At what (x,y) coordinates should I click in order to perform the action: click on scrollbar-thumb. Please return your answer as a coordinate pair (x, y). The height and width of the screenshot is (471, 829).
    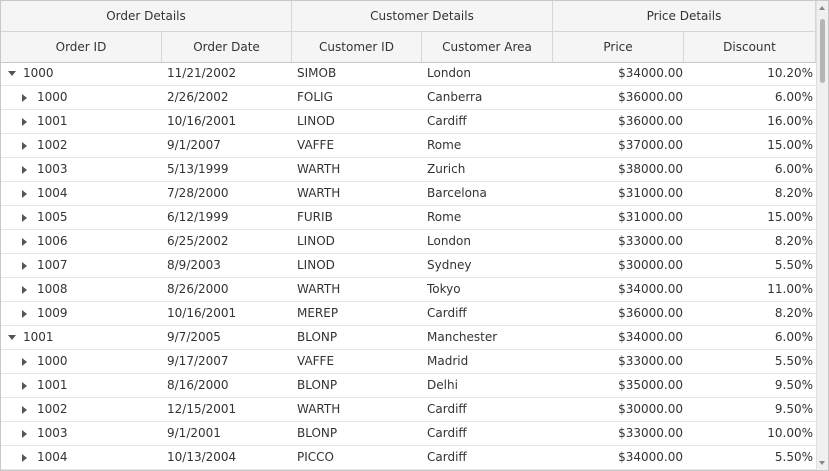
    Looking at the image, I should click on (822, 51).